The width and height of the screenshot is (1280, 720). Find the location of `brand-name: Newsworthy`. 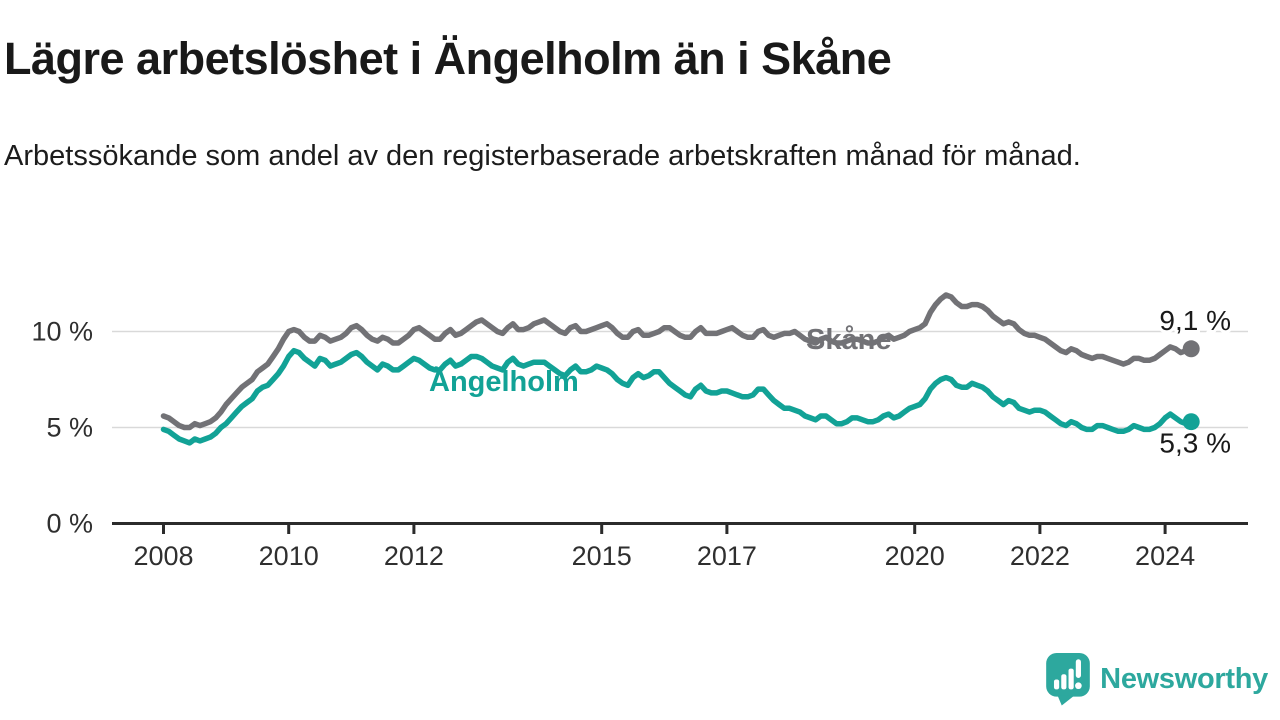

brand-name: Newsworthy is located at coordinates (1184, 679).